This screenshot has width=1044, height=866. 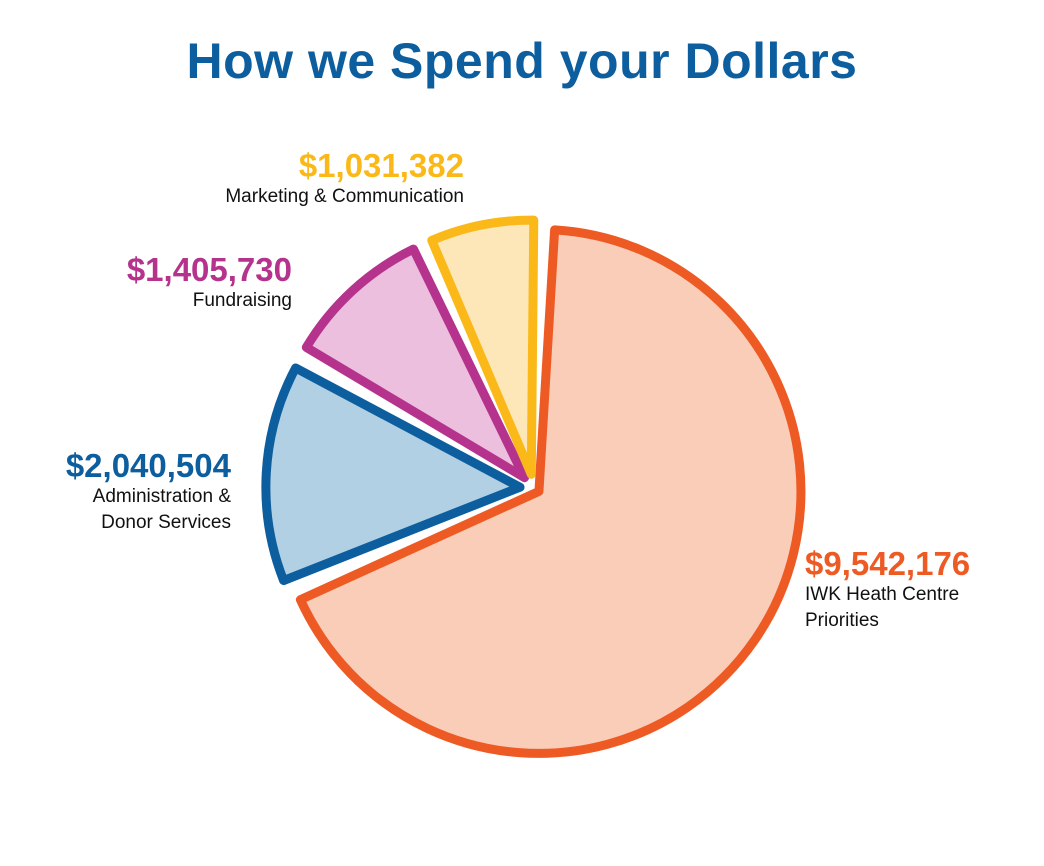 I want to click on category-iwk-line1: IWK Heath Centre, so click(x=882, y=594).